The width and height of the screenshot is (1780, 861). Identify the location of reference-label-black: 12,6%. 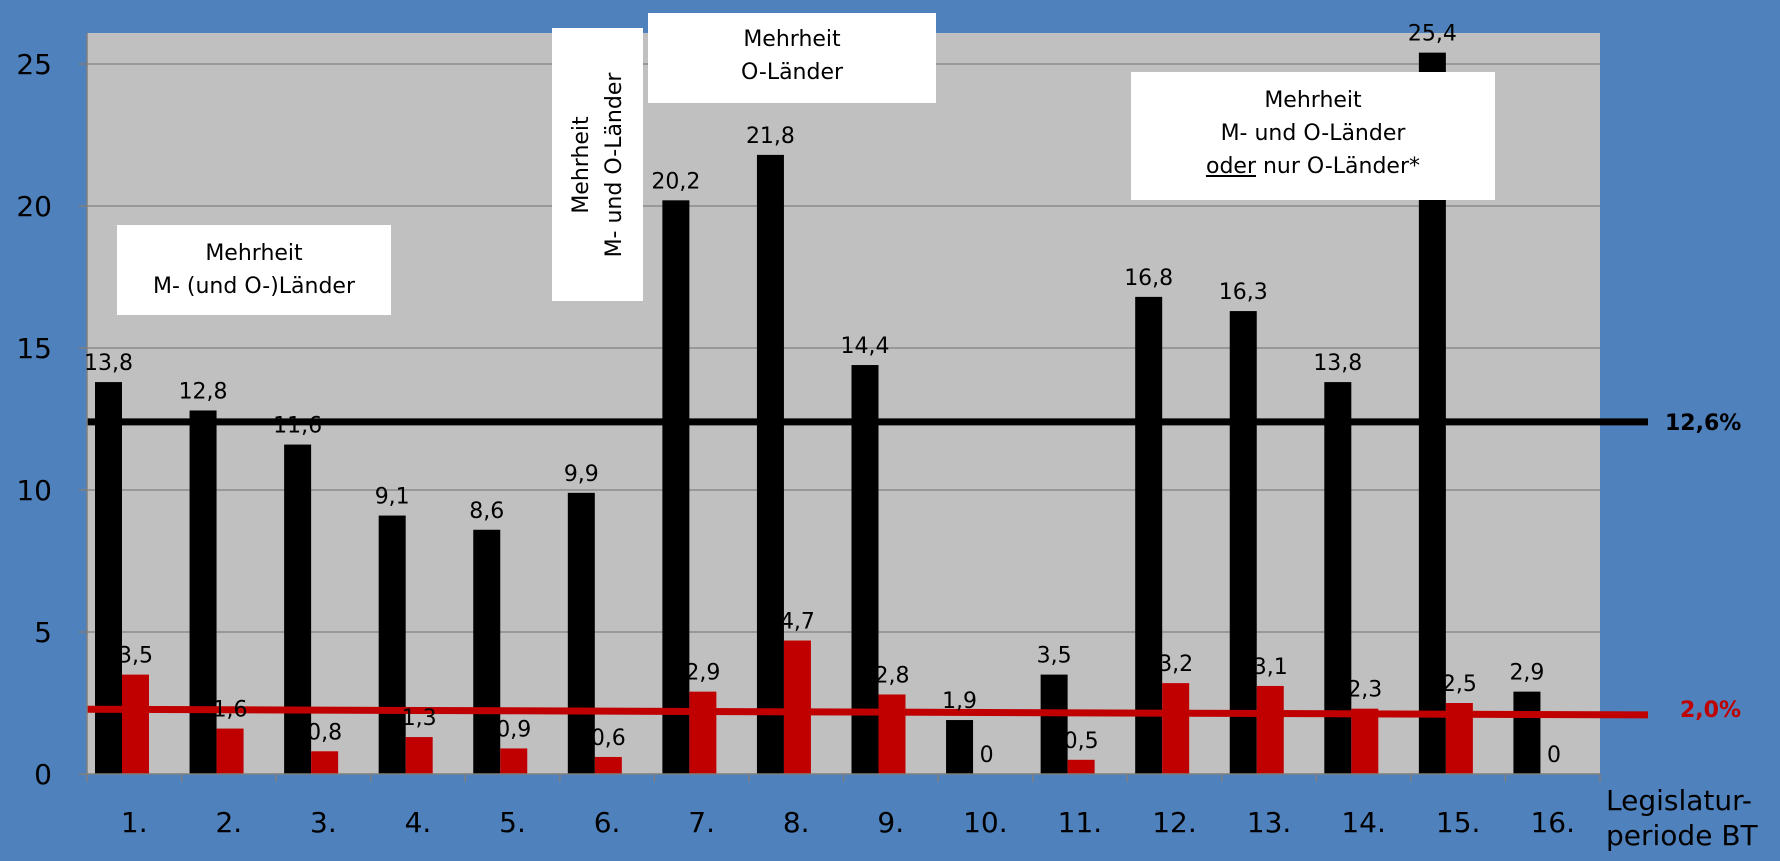
(1703, 423).